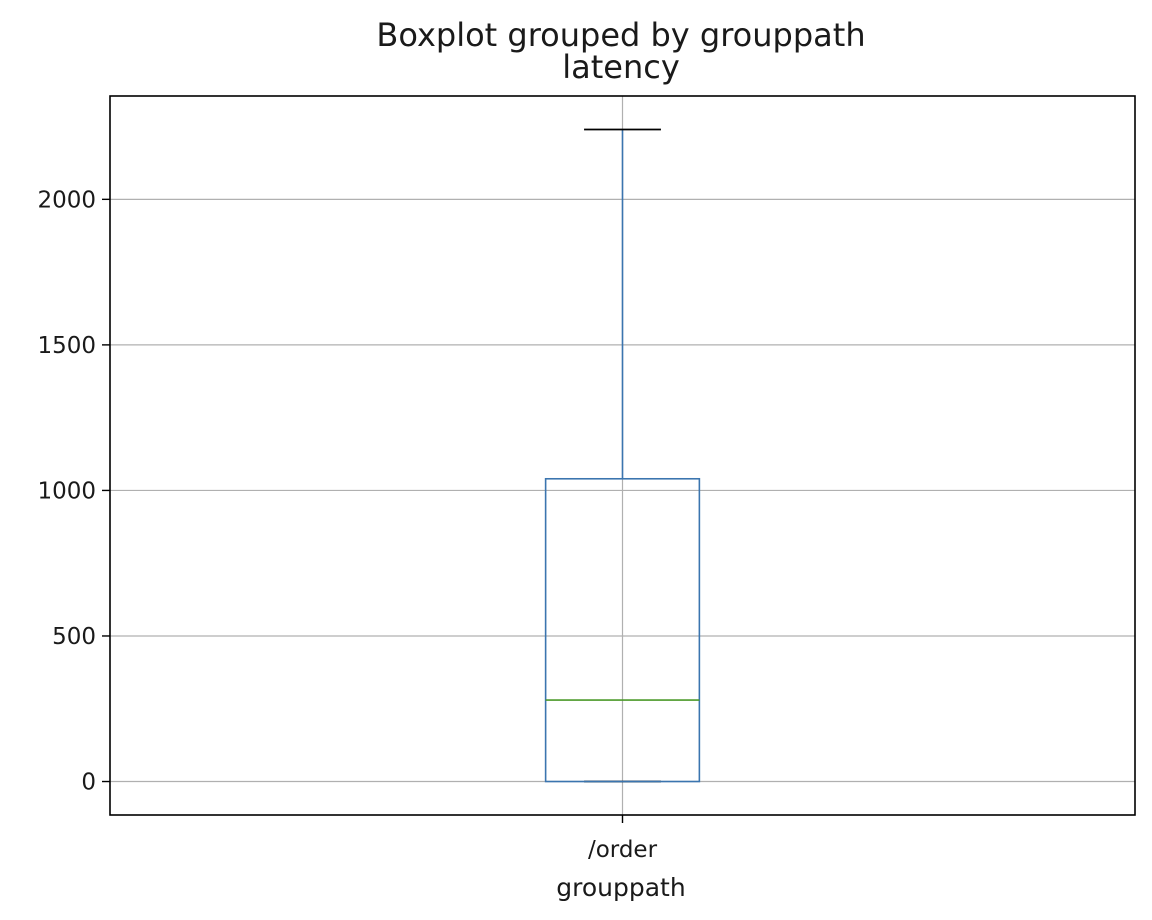  I want to click on y-tick-label: 2000, so click(66, 200).